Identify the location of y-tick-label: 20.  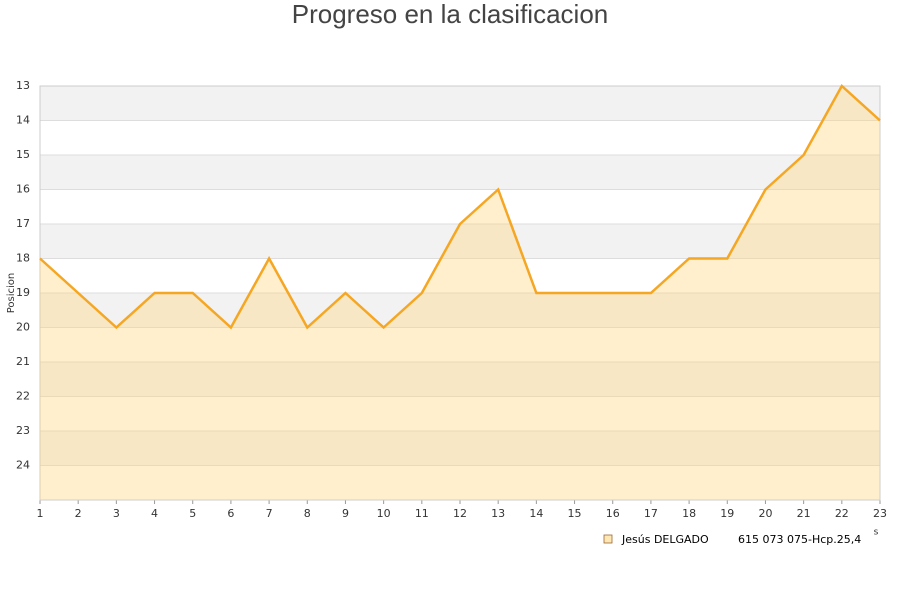
(23, 327).